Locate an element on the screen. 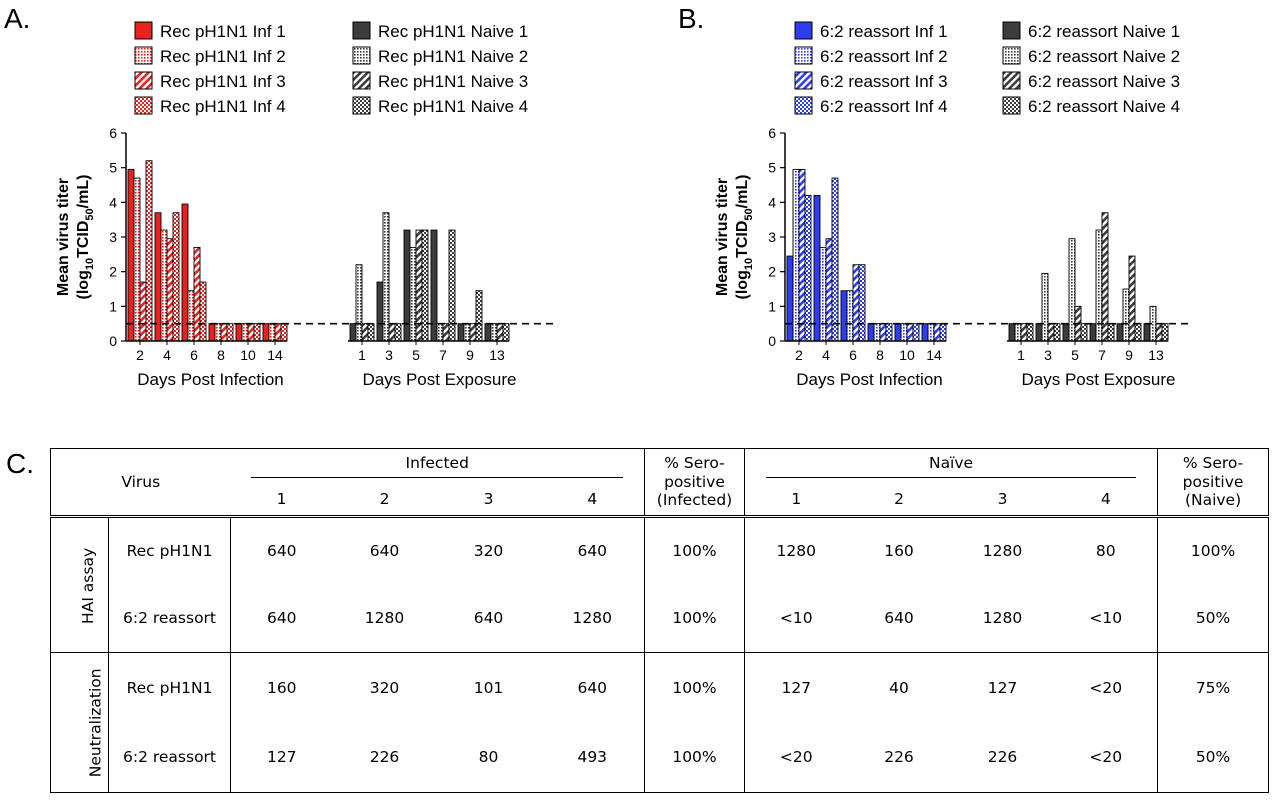  cell-sero-naive: 75% is located at coordinates (1213, 687).